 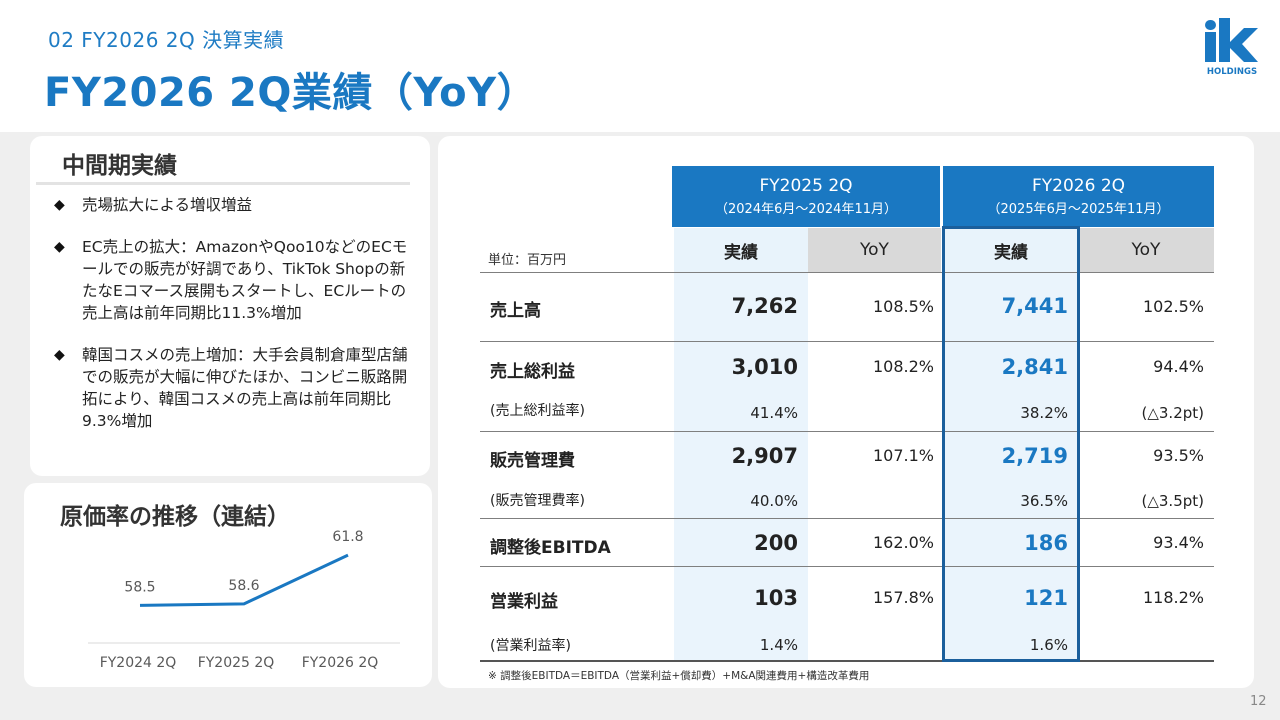 What do you see at coordinates (1034, 456) in the screenshot?
I see `fy2026-actual-sga: 2,719` at bounding box center [1034, 456].